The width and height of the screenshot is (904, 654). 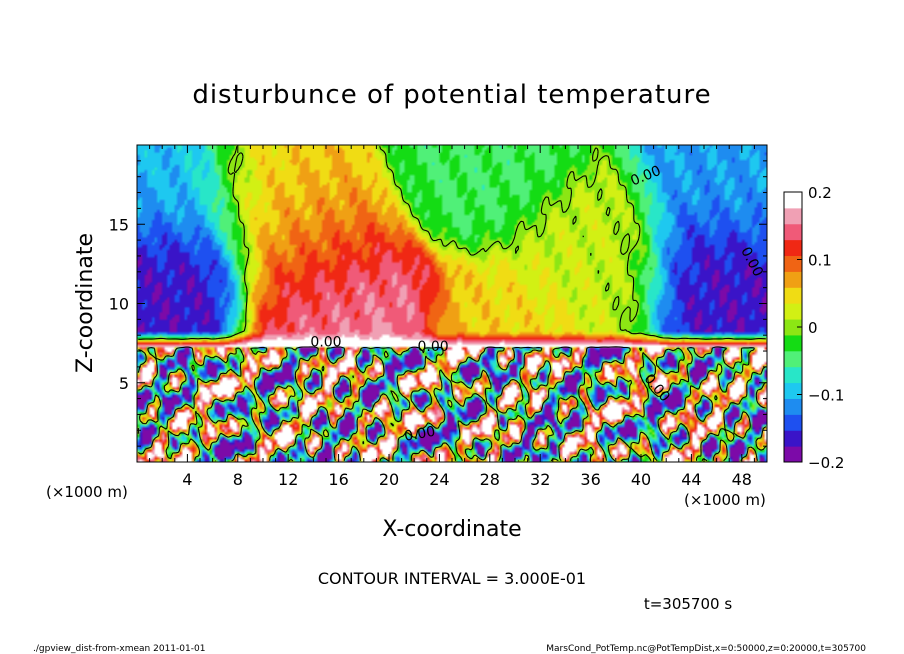 I want to click on colorbar-tick-label: 0.1, so click(x=820, y=261).